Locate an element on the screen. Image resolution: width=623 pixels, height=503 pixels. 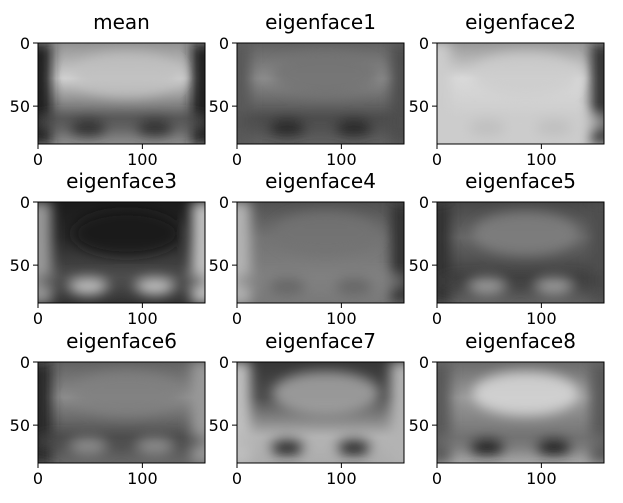
panel-title: eigenface7 is located at coordinates (320, 341).